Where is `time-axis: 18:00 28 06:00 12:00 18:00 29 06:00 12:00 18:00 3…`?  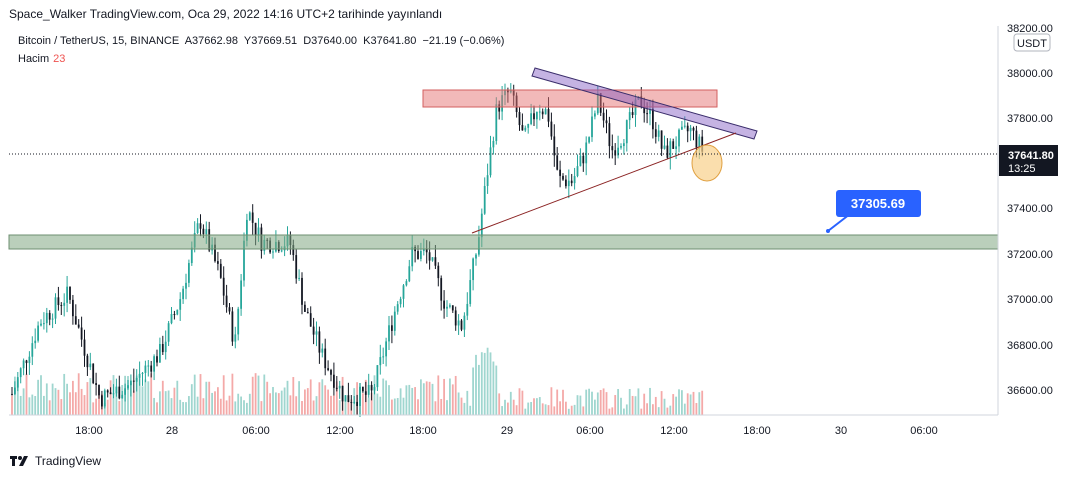
time-axis: 18:00 28 06:00 12:00 18:00 29 06:00 12:00 18:00 3… is located at coordinates (506, 431).